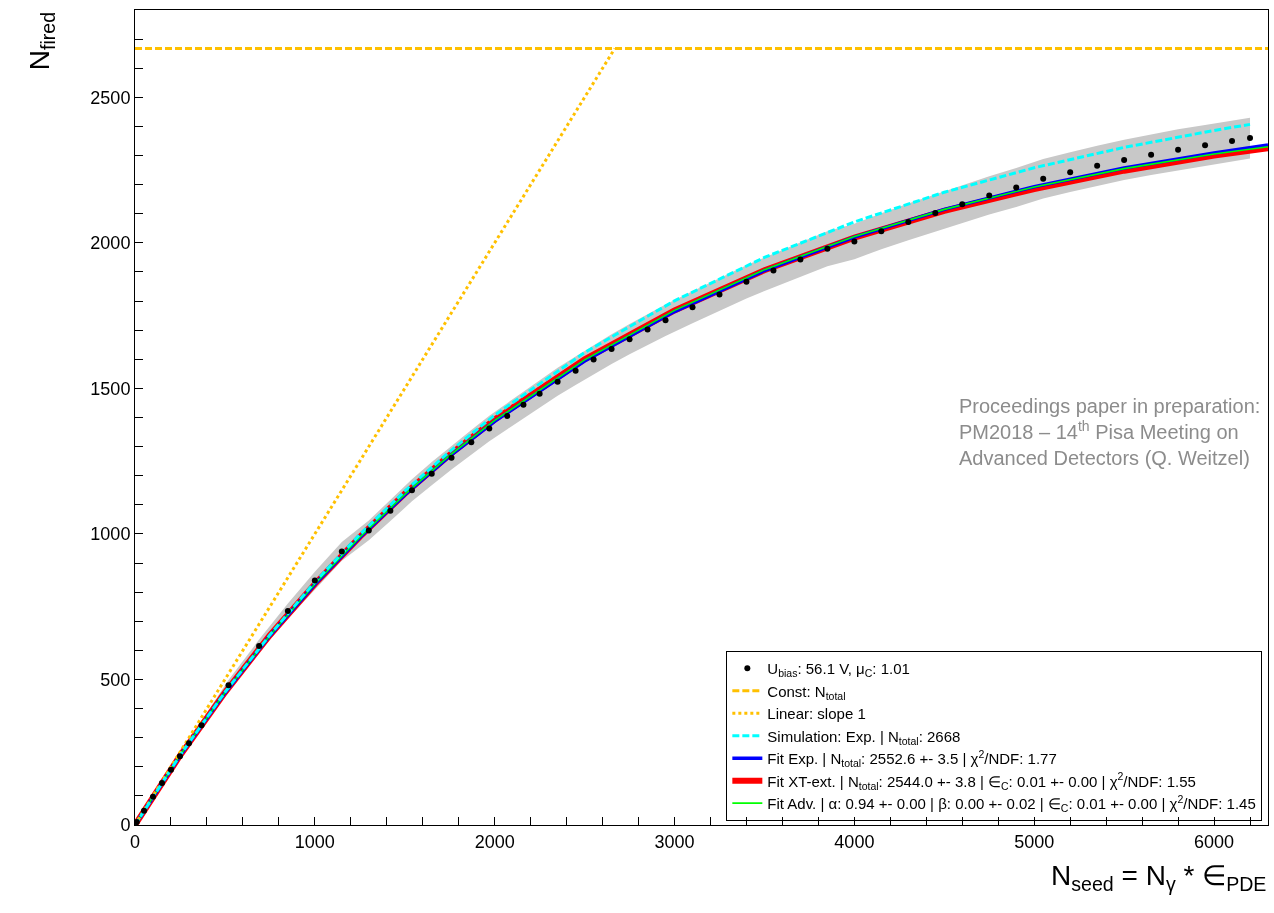 The image size is (1274, 913). What do you see at coordinates (1110, 432) in the screenshot?
I see `annotation: Proceedings paper in preparation: PM2018 – 14$^{th}$ Pisa Meeting on Advanced Detectors (Q. Weitzel)` at bounding box center [1110, 432].